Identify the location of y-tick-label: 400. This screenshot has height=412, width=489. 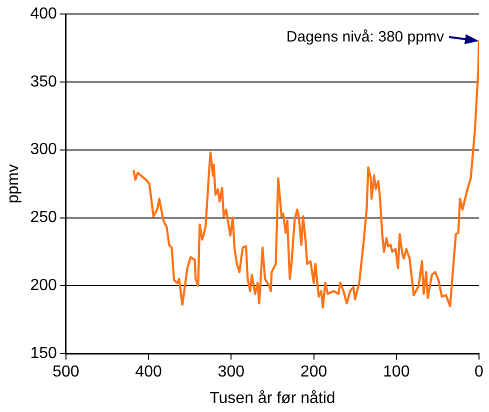
(43, 13).